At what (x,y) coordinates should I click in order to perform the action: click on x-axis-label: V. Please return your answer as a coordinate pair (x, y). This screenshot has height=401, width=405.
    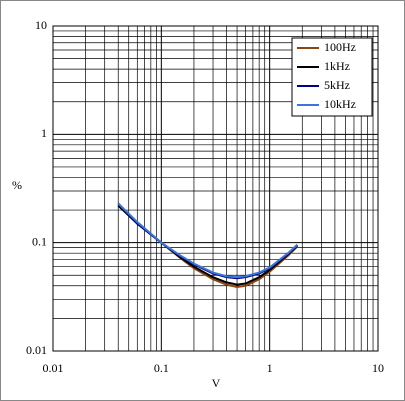
    Looking at the image, I should click on (216, 383).